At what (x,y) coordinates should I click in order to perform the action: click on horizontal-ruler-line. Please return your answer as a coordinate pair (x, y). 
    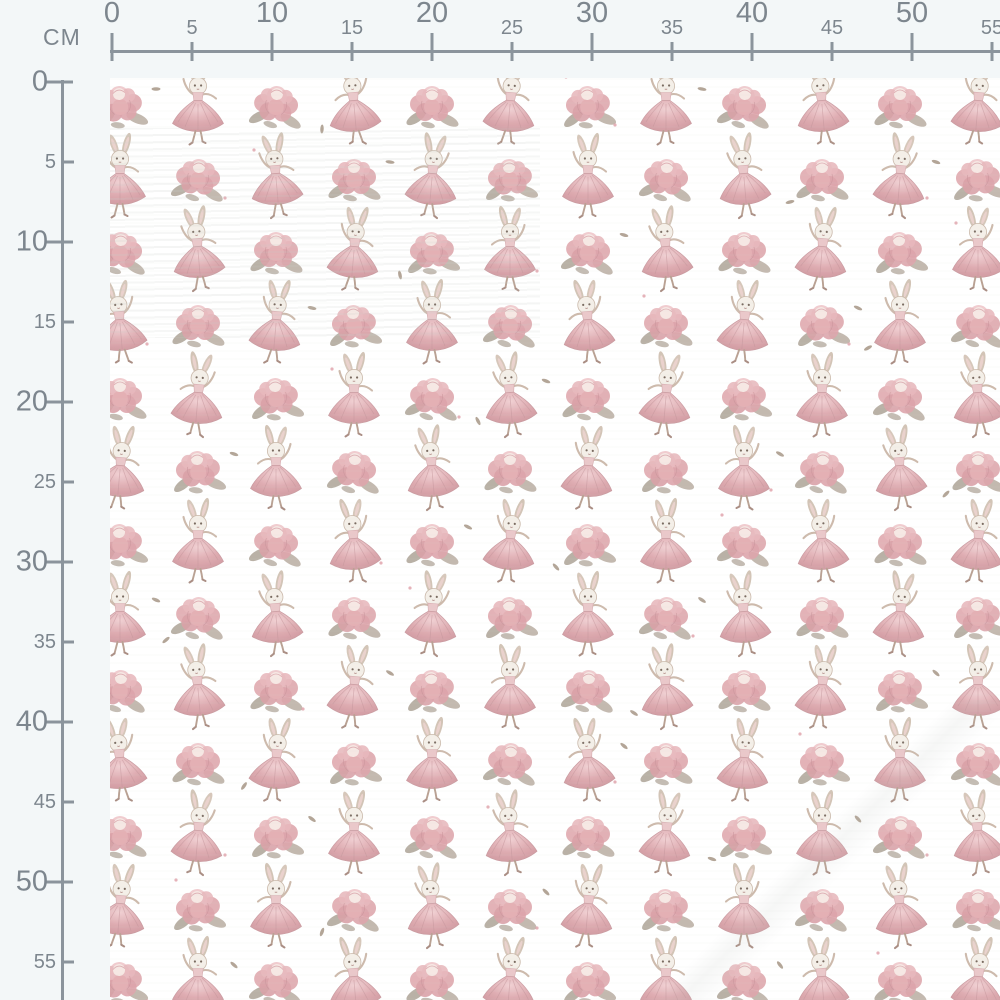
    Looking at the image, I should click on (555, 51).